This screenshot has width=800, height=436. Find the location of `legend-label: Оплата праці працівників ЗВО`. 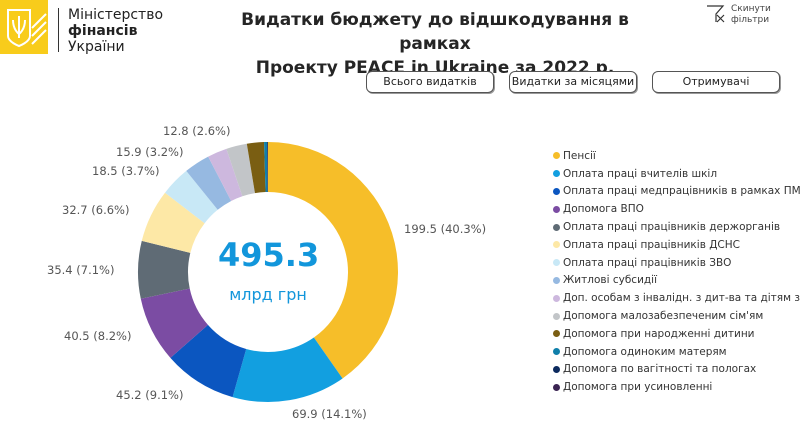

legend-label: Оплата праці працівників ЗВО is located at coordinates (647, 262).